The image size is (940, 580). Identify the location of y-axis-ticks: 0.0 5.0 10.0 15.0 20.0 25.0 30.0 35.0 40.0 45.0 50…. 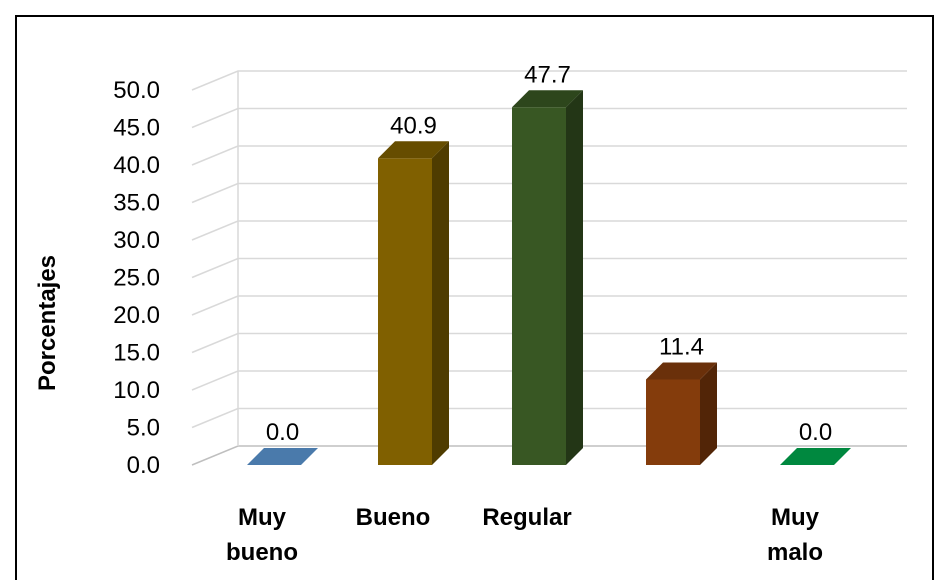
(136, 278).